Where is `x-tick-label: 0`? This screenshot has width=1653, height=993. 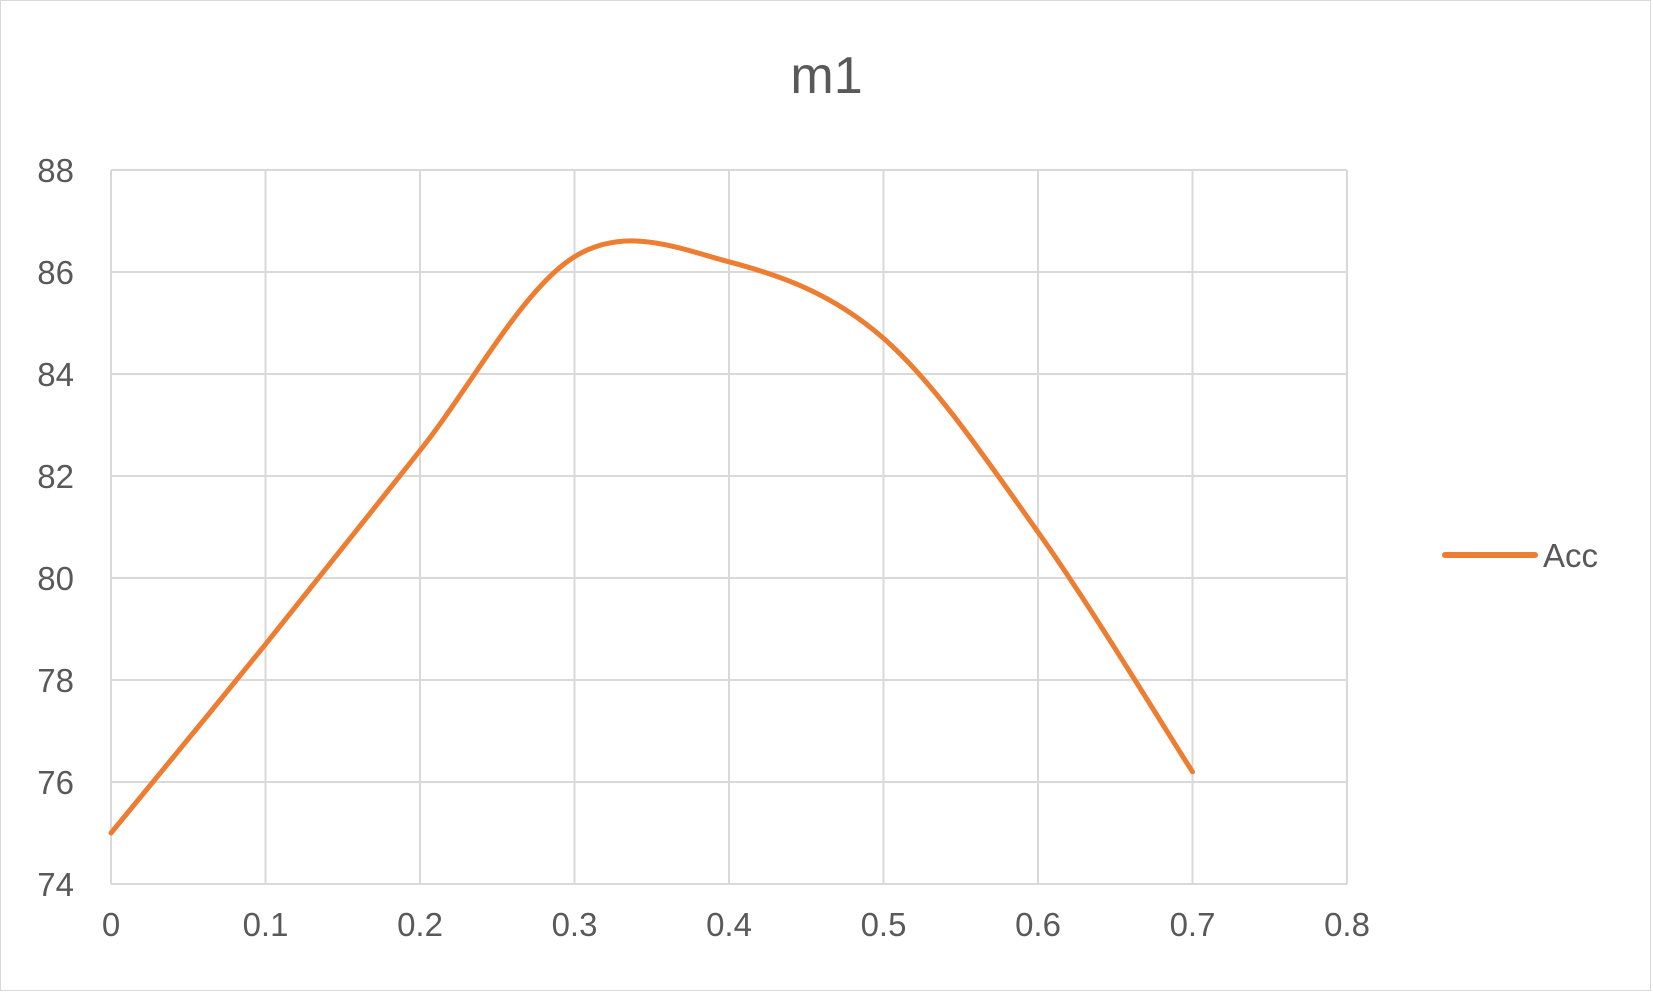 x-tick-label: 0 is located at coordinates (111, 924).